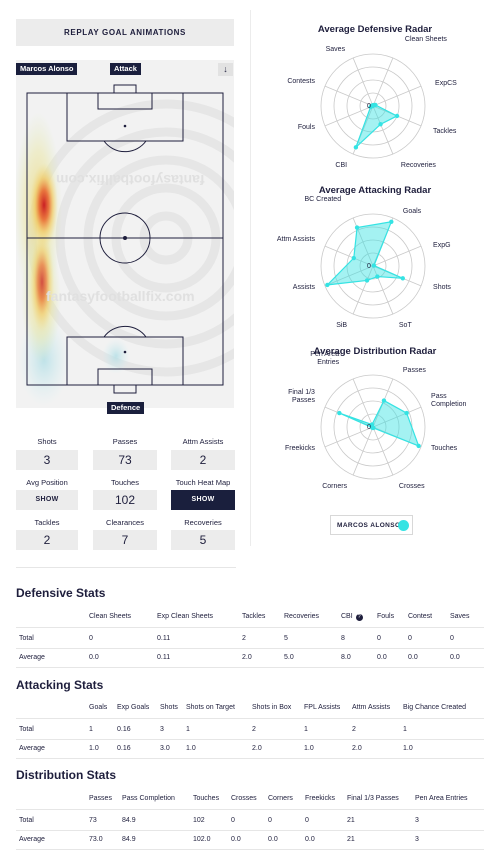 This screenshot has width=500, height=859. Describe the element at coordinates (125, 441) in the screenshot. I see `passes-label: Passes` at that location.